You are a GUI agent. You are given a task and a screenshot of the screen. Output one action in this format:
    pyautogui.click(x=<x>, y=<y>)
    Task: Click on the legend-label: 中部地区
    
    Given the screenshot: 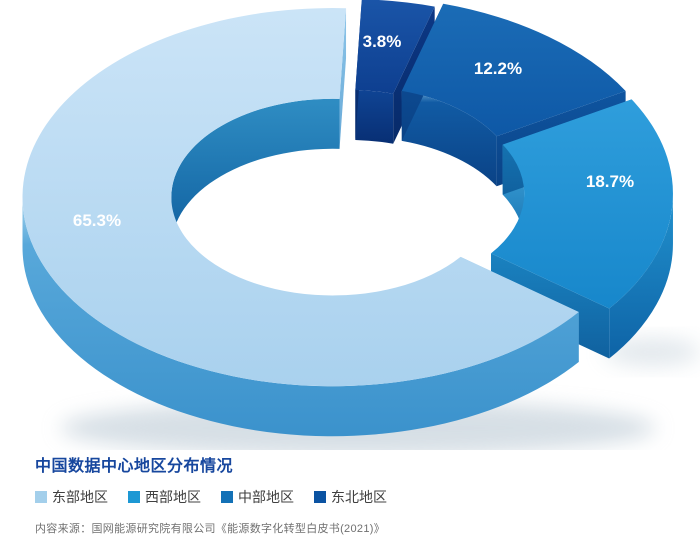 What is the action you would take?
    pyautogui.click(x=266, y=497)
    